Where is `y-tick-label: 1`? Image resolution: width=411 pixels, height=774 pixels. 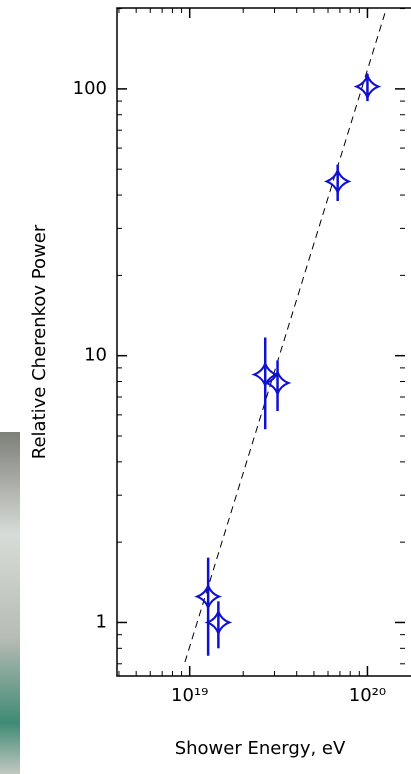 y-tick-label: 1 is located at coordinates (101, 621).